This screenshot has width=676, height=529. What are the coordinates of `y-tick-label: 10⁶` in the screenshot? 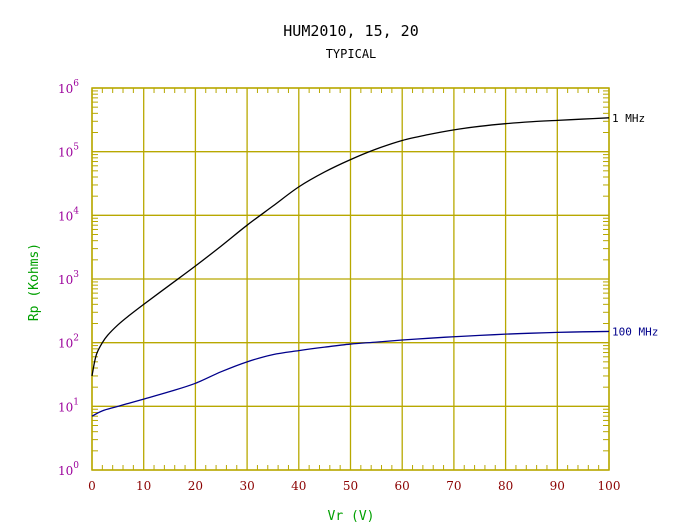 It's located at (68, 87).